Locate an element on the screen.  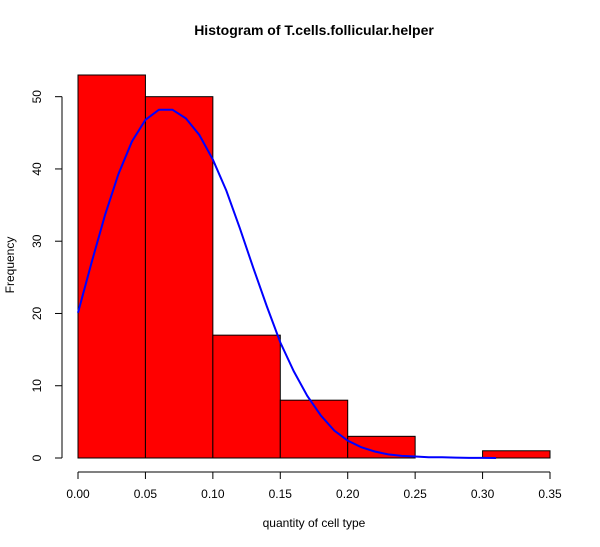
y-tick-label: 10 is located at coordinates (37, 386).